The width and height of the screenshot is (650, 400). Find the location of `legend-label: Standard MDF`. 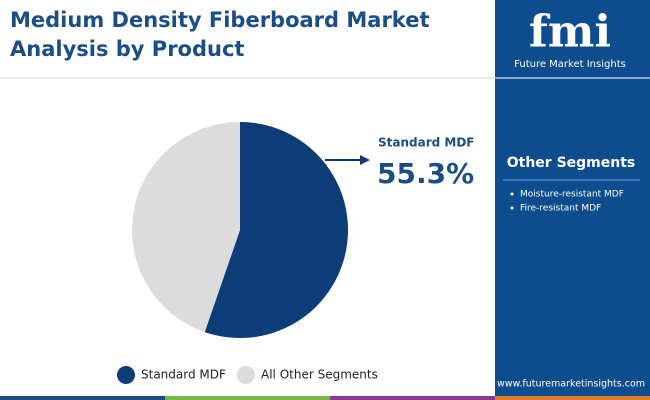

legend-label: Standard MDF is located at coordinates (183, 375).